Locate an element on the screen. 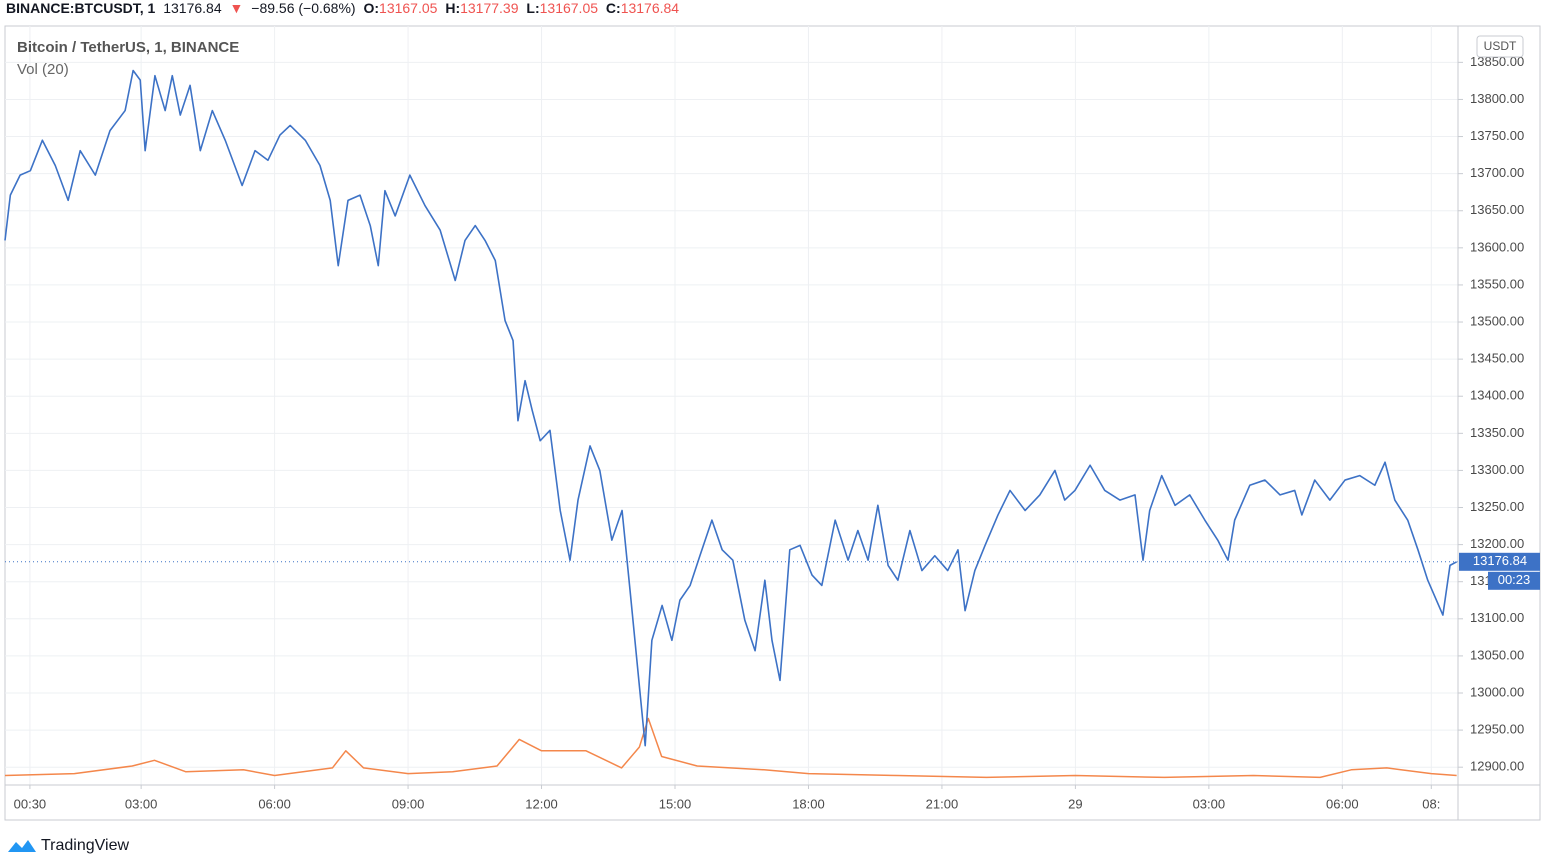 Image resolution: width=1546 pixels, height=857 pixels. y-tick-label: 13700.00 is located at coordinates (1497, 172).